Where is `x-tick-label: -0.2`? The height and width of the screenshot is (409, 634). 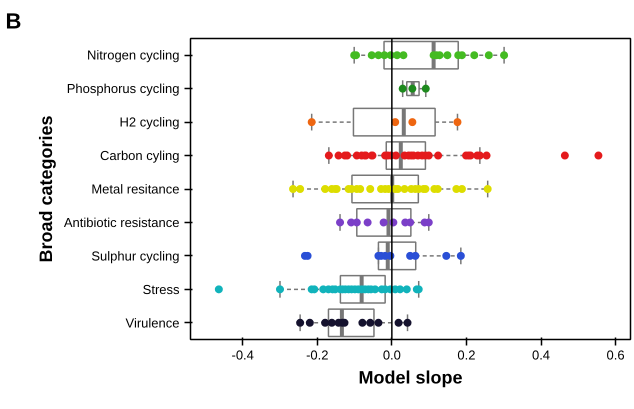
x-tick-label: -0.2 is located at coordinates (317, 355).